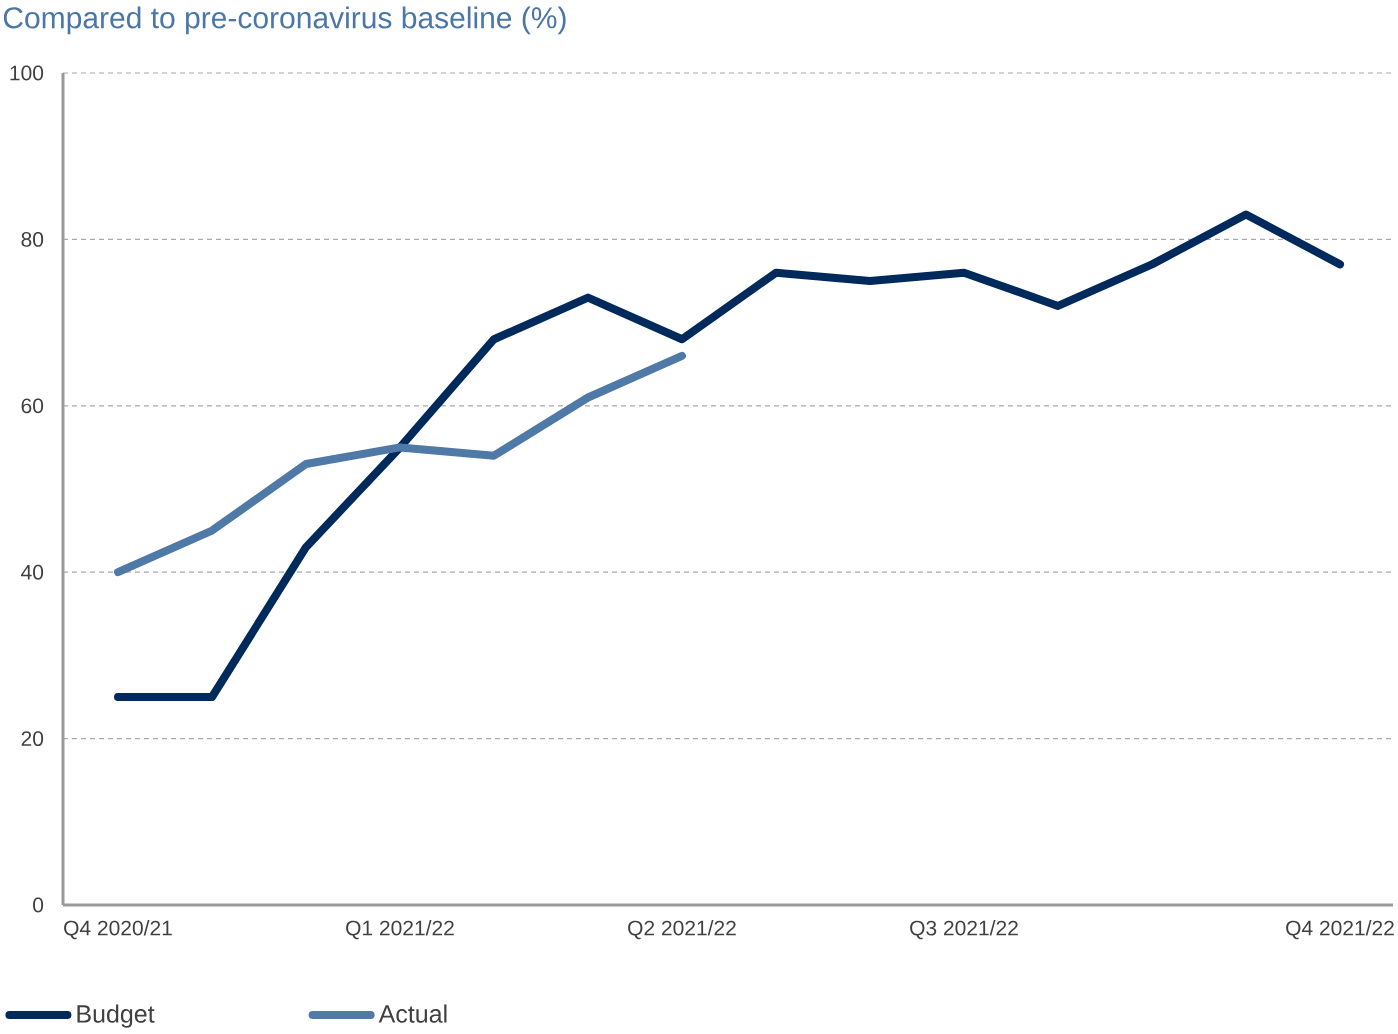 The image size is (1398, 1034). Describe the element at coordinates (38, 905) in the screenshot. I see `y-tick-label: 0` at that location.